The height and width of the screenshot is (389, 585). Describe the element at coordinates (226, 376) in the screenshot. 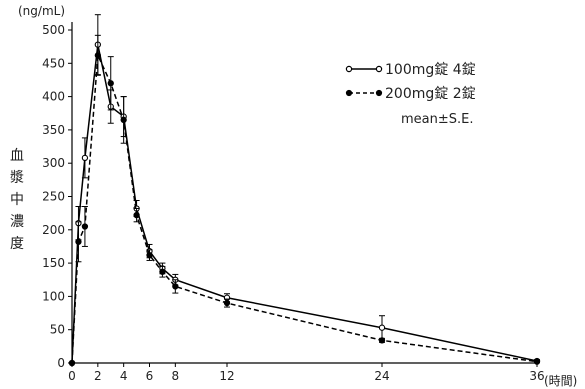

I see `x-tick-label: 12` at that location.